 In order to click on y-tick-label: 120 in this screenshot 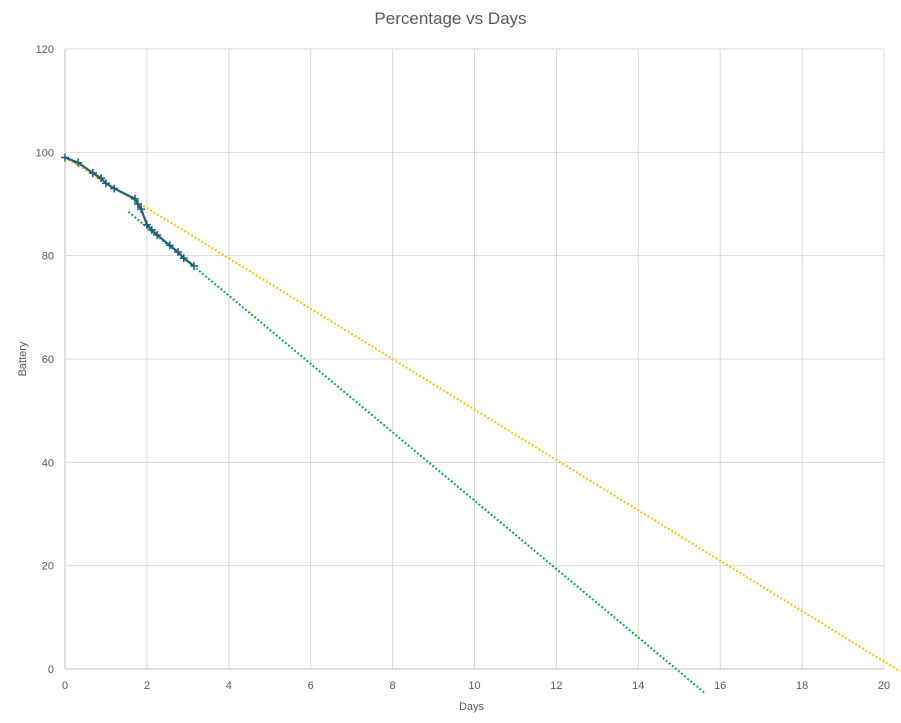, I will do `click(45, 50)`.